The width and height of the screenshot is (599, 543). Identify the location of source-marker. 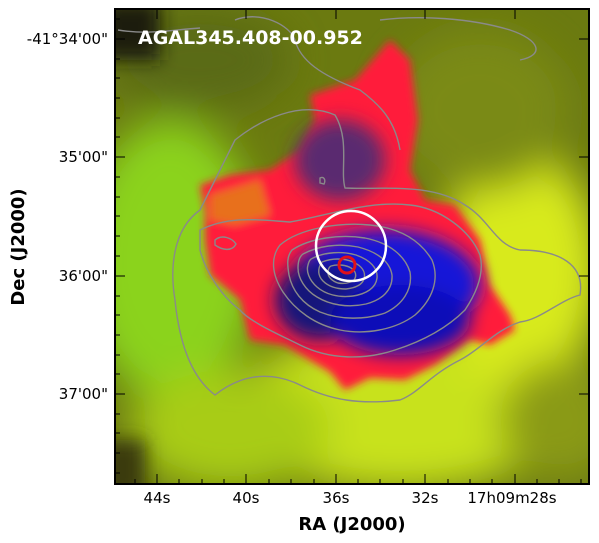
(347, 265).